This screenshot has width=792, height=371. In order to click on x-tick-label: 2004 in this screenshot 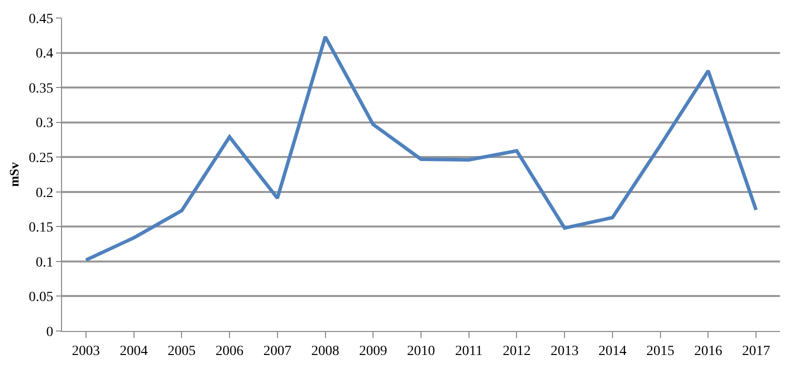, I will do `click(134, 351)`.